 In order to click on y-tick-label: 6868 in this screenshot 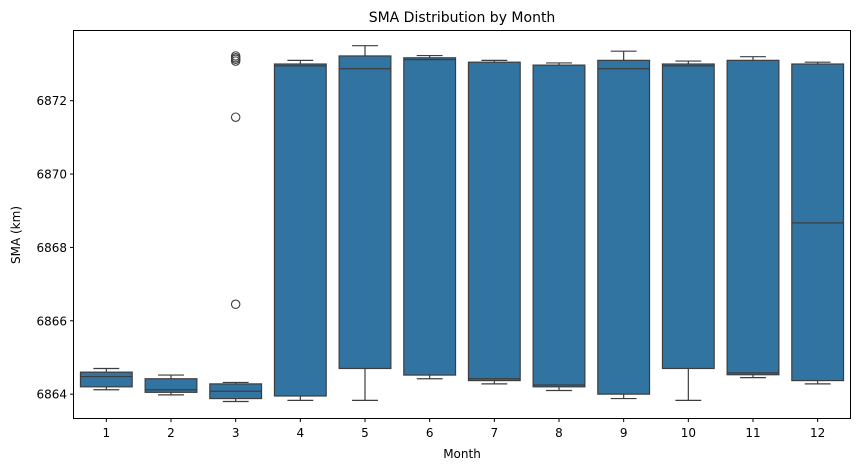, I will do `click(51, 248)`.